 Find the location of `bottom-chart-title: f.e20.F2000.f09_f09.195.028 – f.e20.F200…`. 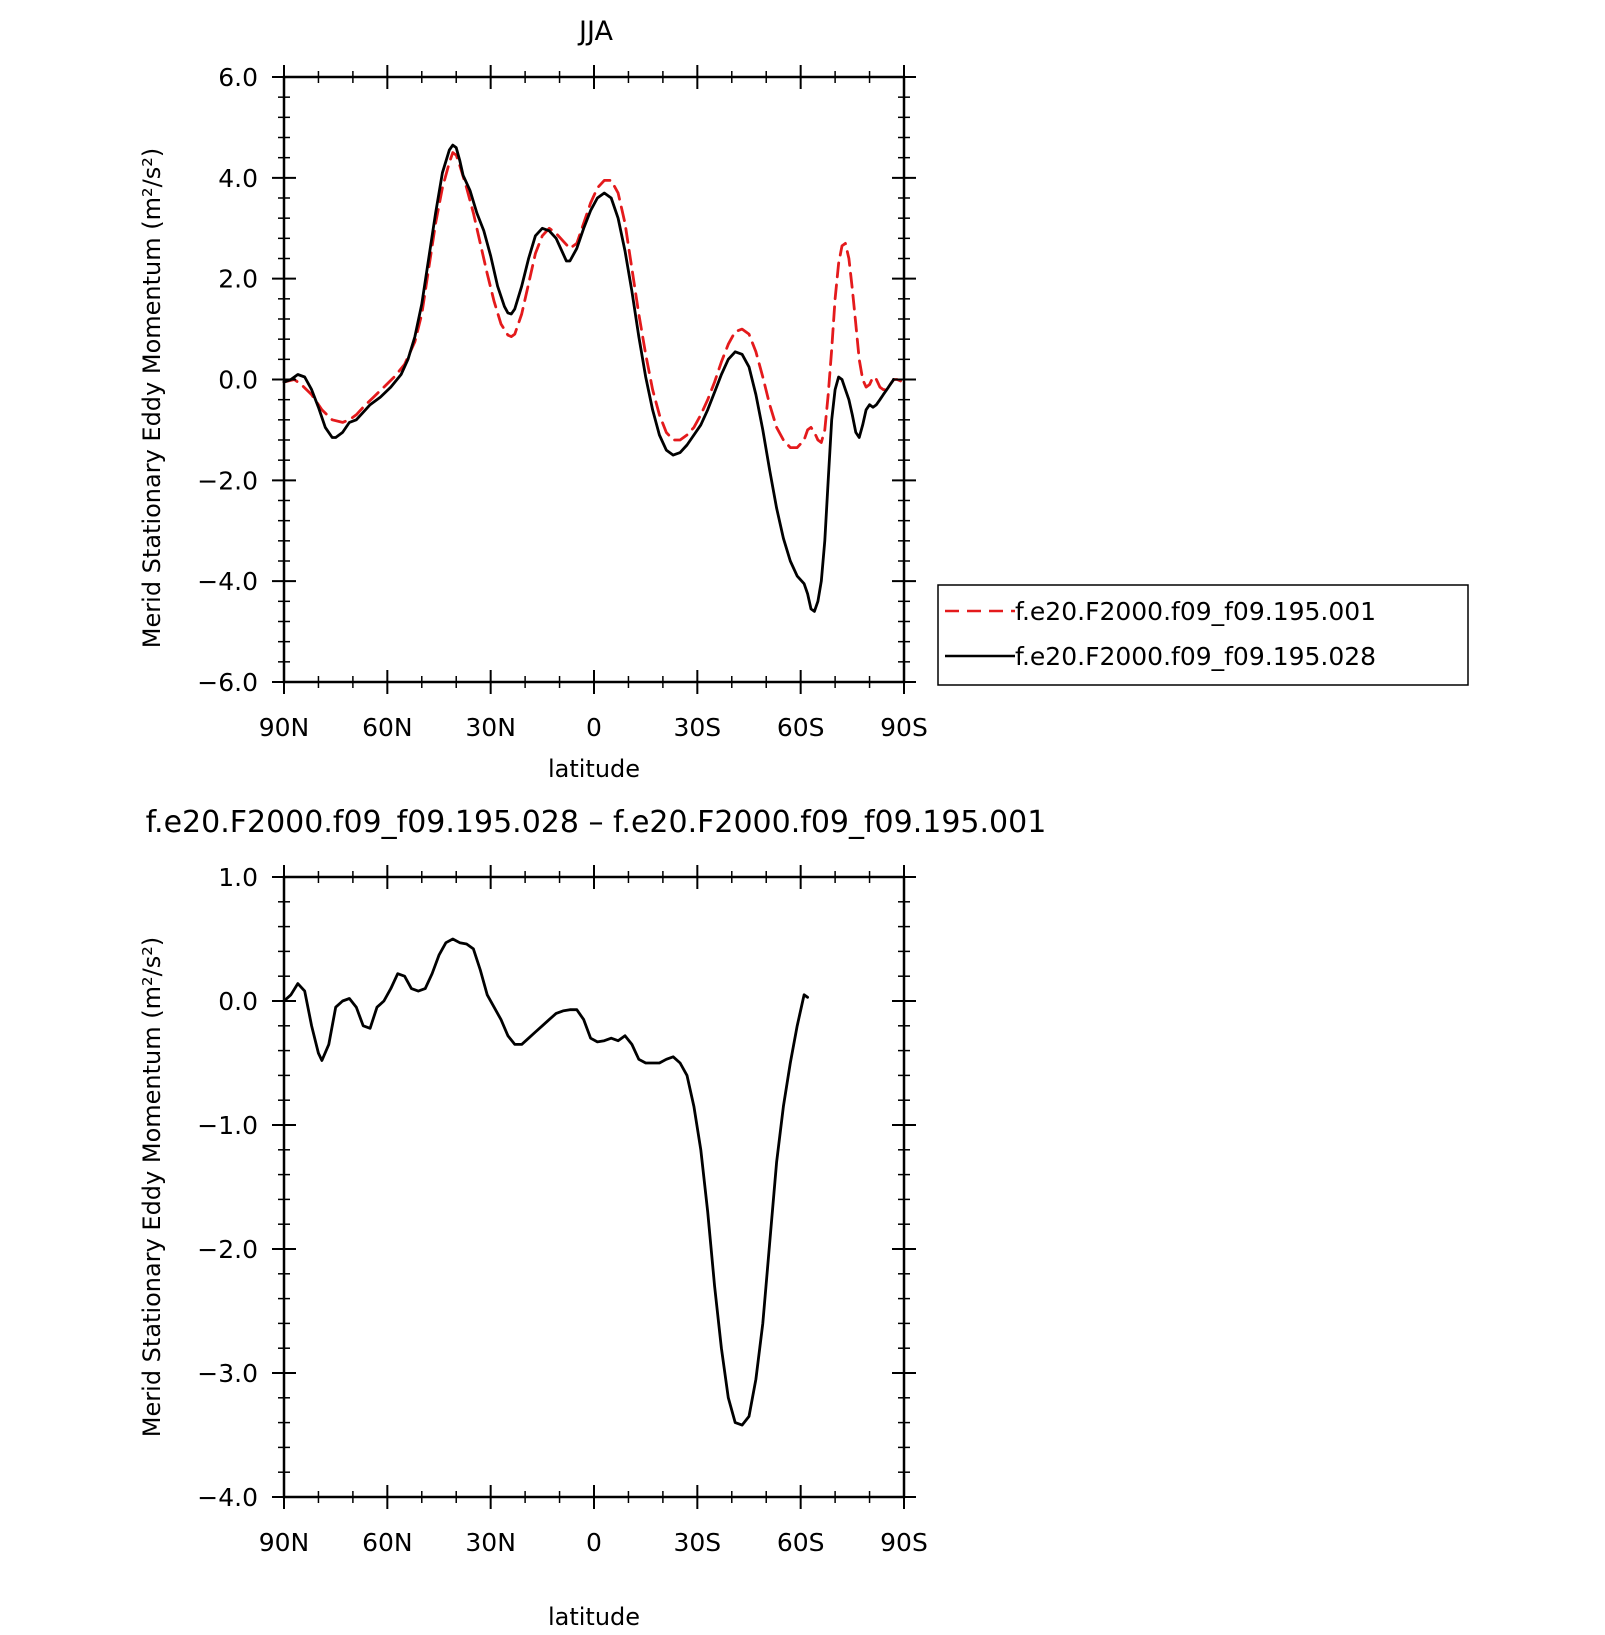

bottom-chart-title: f.e20.F2000.f09_f09.195.028 – f.e20.F200… is located at coordinates (596, 822).